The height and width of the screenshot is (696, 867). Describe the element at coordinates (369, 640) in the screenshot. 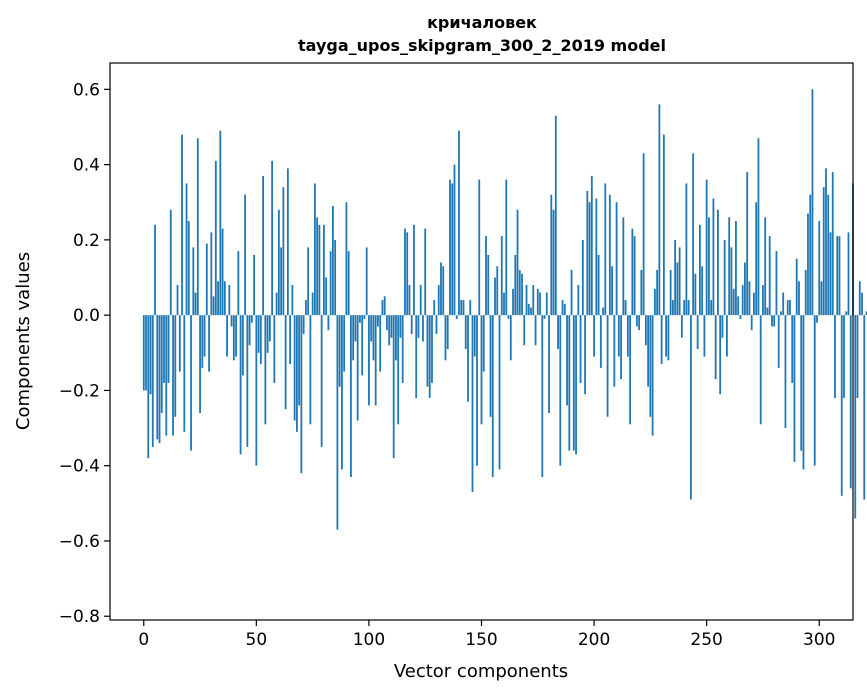

I see `x-tick-label: 100` at that location.